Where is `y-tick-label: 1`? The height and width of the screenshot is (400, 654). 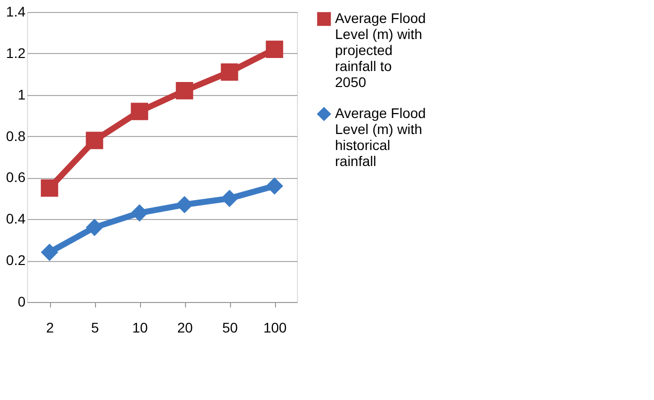 y-tick-label: 1 is located at coordinates (22, 94).